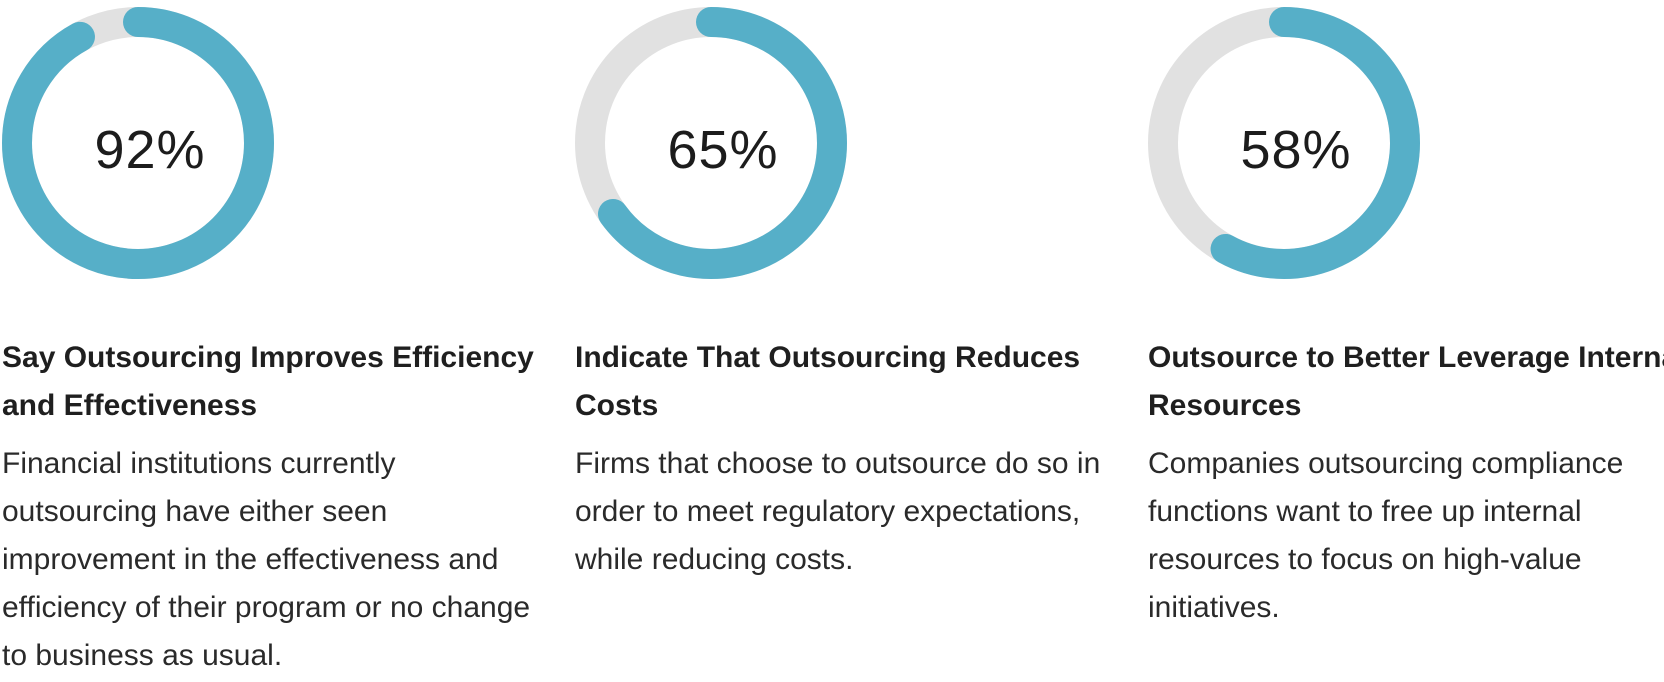 The height and width of the screenshot is (682, 1664). I want to click on donut-chart: 65%, so click(723, 150).